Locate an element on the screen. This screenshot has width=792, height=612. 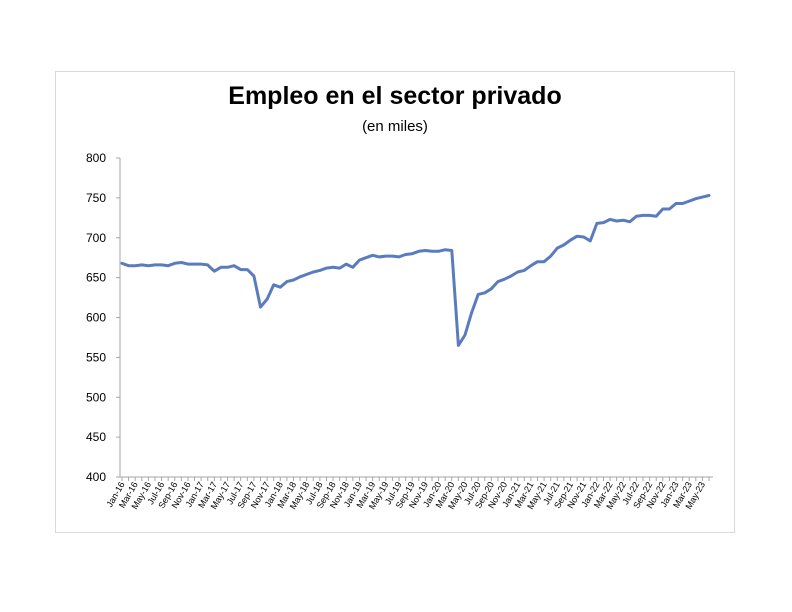
y-tick-label: 800 is located at coordinates (96, 158).